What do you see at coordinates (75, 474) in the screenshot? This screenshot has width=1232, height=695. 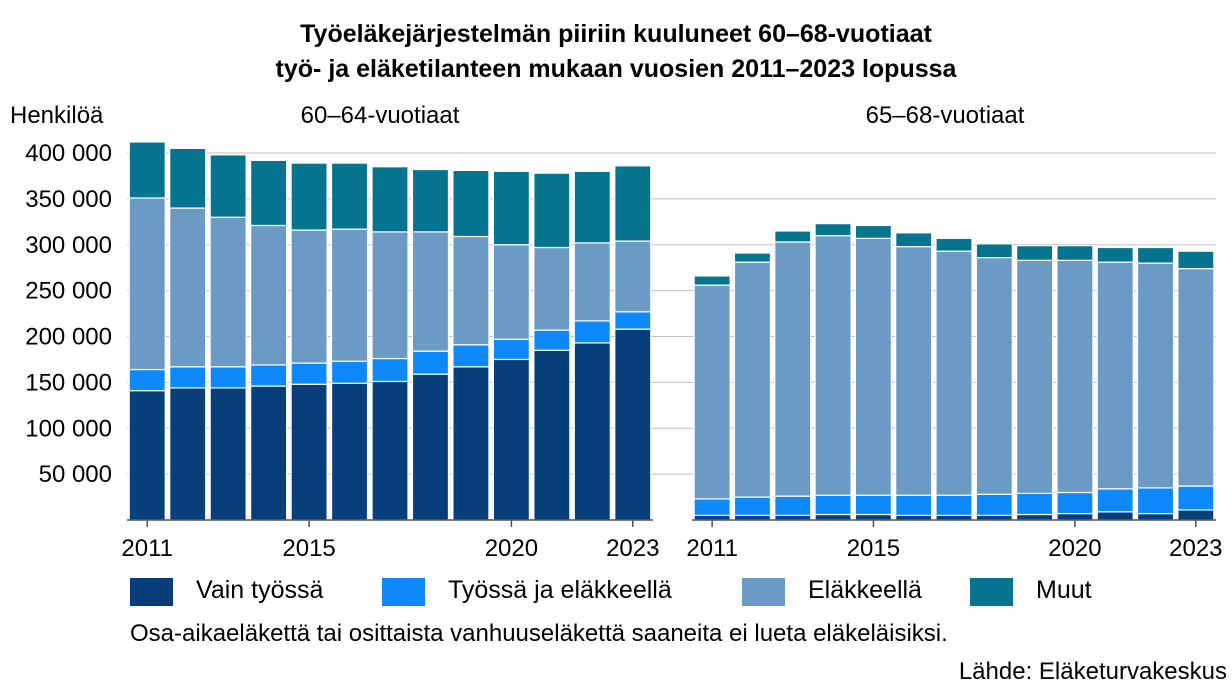 I see `y-tick-label: 50 000` at bounding box center [75, 474].